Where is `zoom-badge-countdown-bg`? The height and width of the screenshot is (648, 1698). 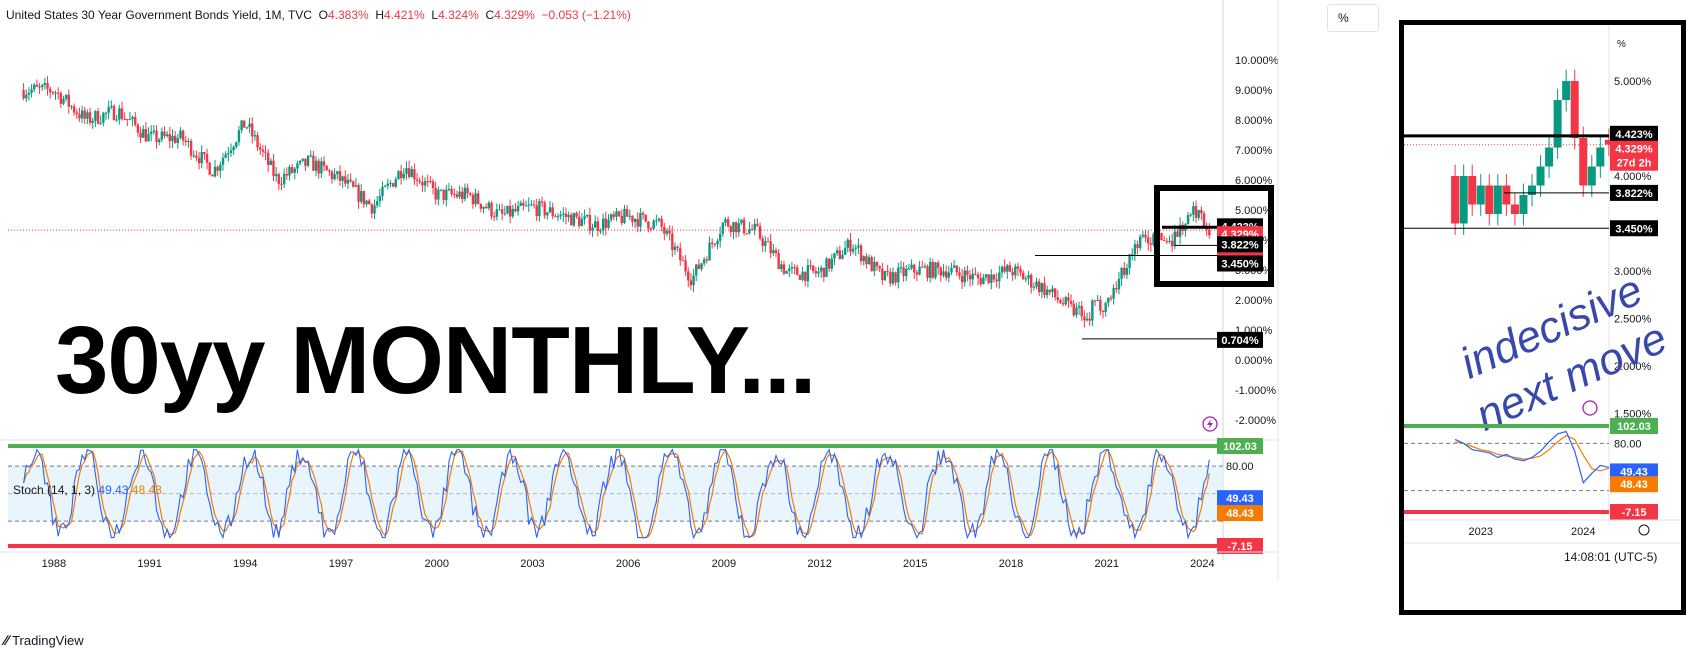 zoom-badge-countdown-bg is located at coordinates (1634, 162).